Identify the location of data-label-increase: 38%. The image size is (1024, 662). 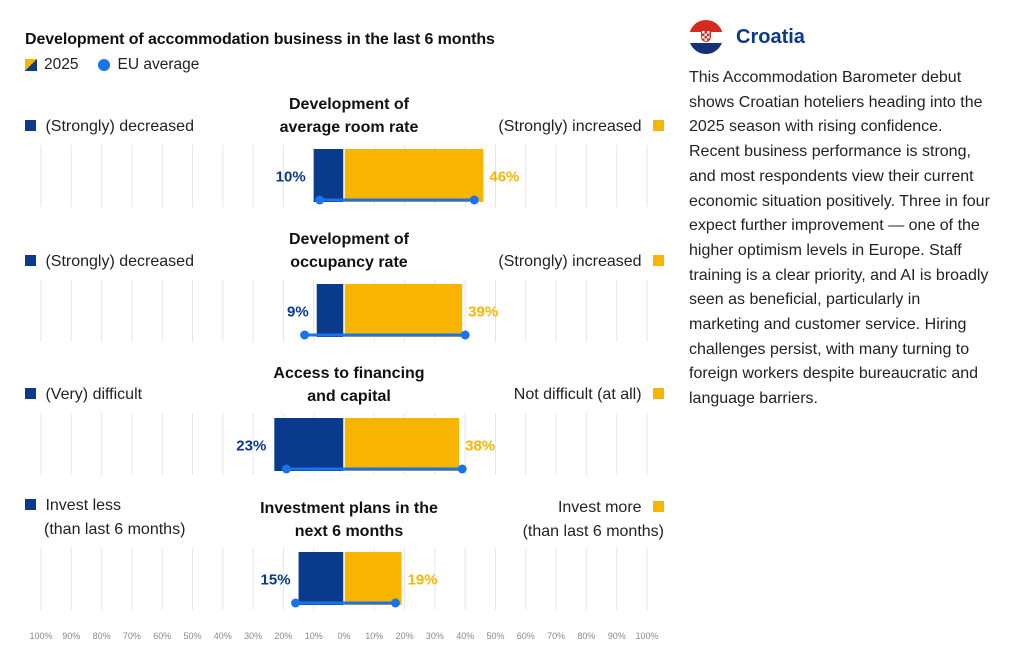
(480, 446).